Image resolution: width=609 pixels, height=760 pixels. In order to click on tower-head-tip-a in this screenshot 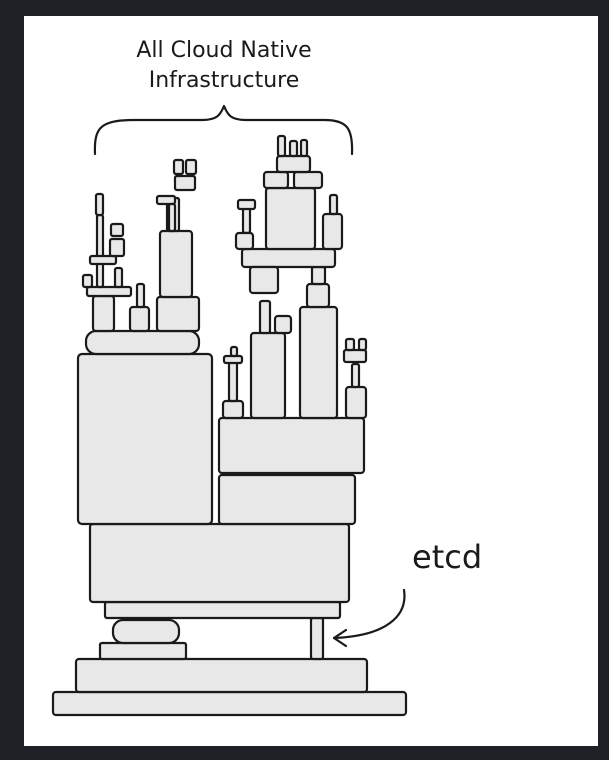, I will do `click(178, 167)`.